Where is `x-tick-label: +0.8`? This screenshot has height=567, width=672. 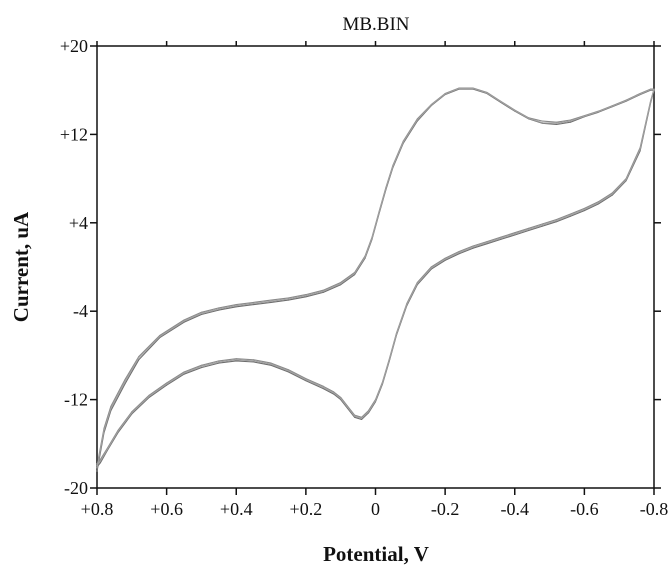 x-tick-label: +0.8 is located at coordinates (97, 509).